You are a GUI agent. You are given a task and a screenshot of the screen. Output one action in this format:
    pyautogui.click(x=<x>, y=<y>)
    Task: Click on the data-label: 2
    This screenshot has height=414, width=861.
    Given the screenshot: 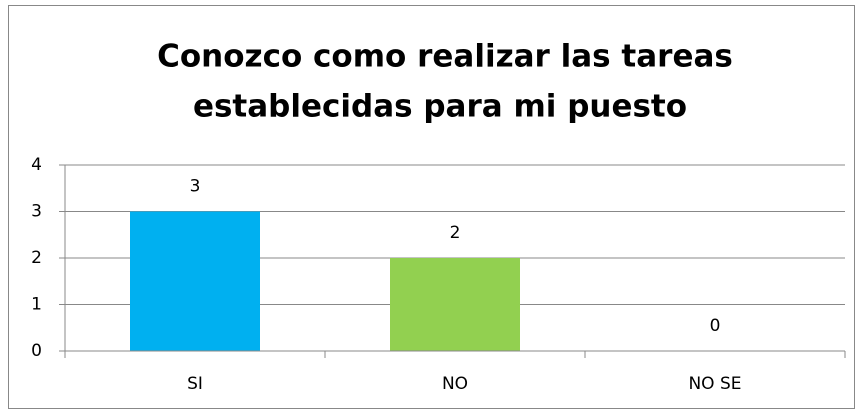 What is the action you would take?
    pyautogui.click(x=455, y=233)
    